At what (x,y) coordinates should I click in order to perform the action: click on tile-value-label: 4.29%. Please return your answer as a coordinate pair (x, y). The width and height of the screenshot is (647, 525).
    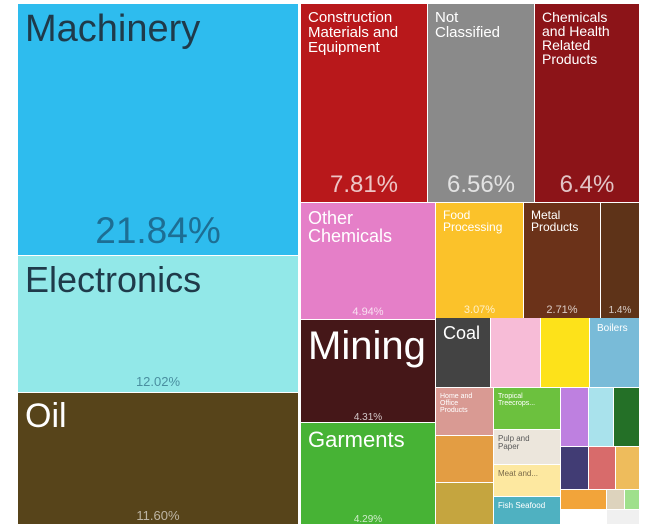
    Looking at the image, I should click on (368, 519).